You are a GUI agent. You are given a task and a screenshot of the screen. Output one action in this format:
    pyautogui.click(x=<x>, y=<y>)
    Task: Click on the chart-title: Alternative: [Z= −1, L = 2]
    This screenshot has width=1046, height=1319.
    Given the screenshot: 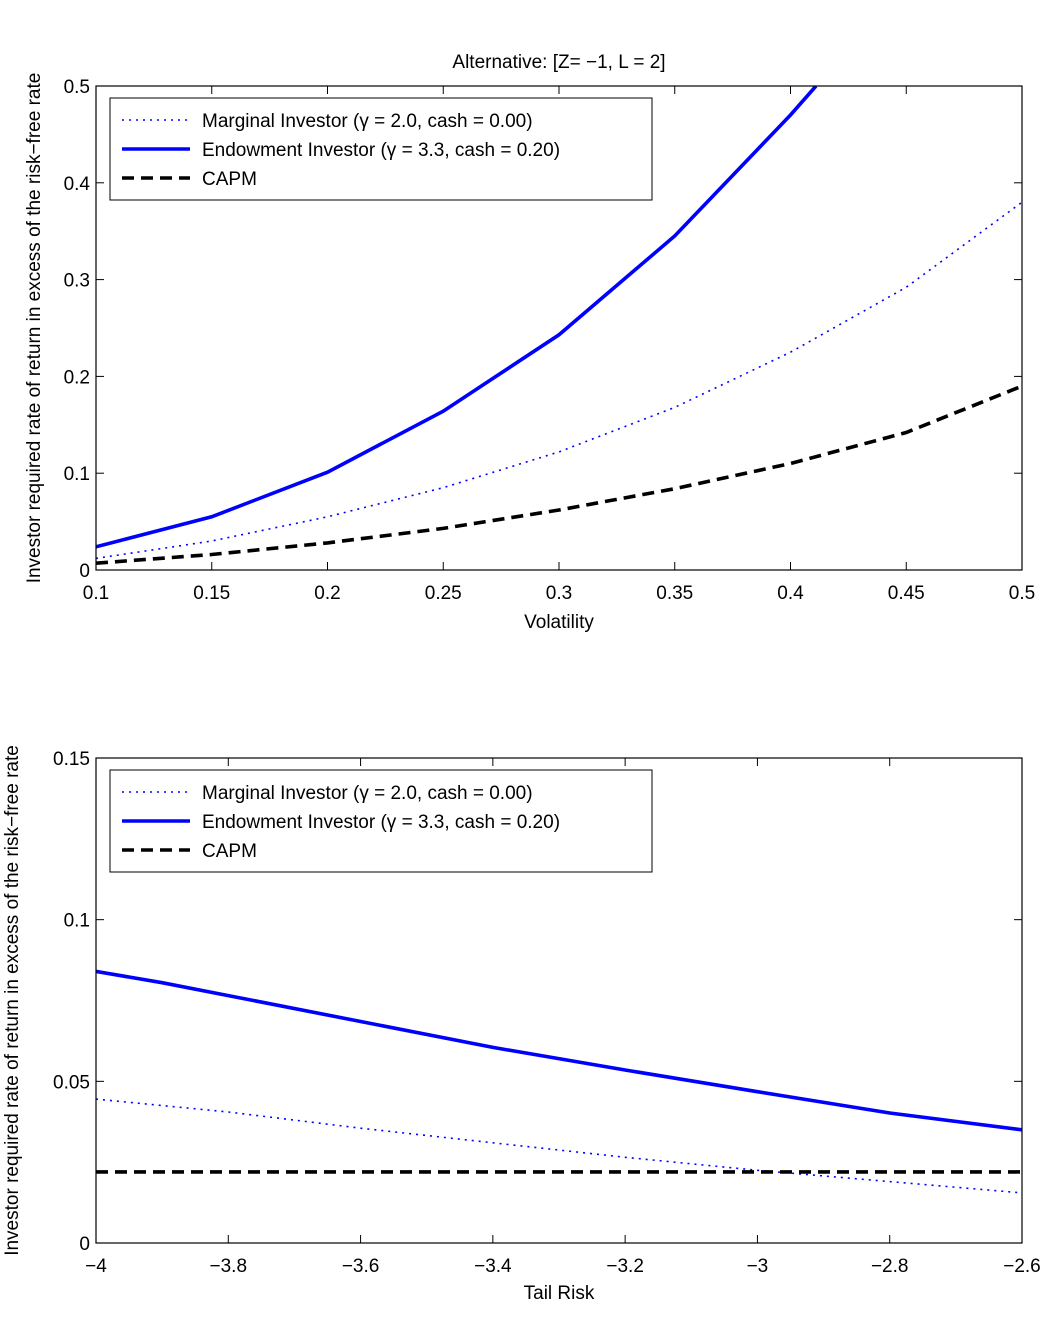 What is the action you would take?
    pyautogui.click(x=558, y=62)
    